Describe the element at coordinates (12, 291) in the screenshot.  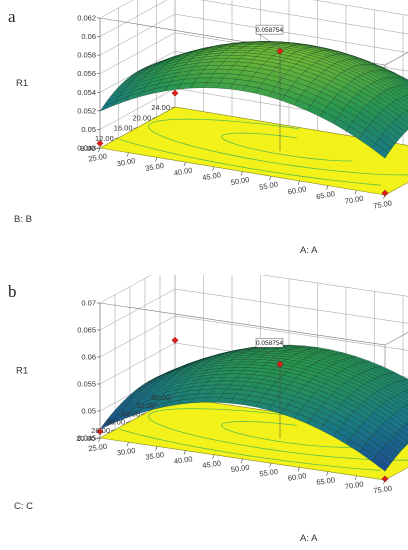
I see `panel-label: b` at that location.